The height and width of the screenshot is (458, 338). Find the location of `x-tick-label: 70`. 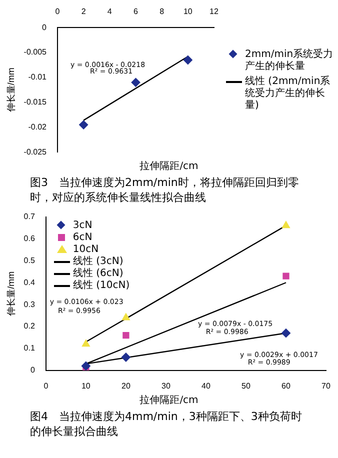

x-tick-label: 70 is located at coordinates (326, 385).